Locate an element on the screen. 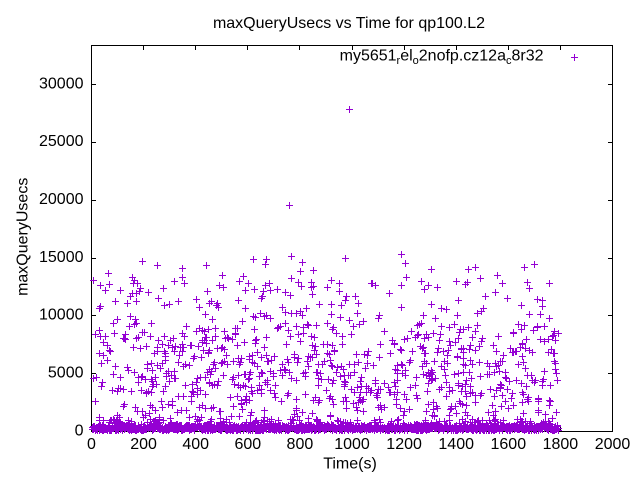 Image resolution: width=640 pixels, height=480 pixels. svg-text: 1400 is located at coordinates (456, 444).